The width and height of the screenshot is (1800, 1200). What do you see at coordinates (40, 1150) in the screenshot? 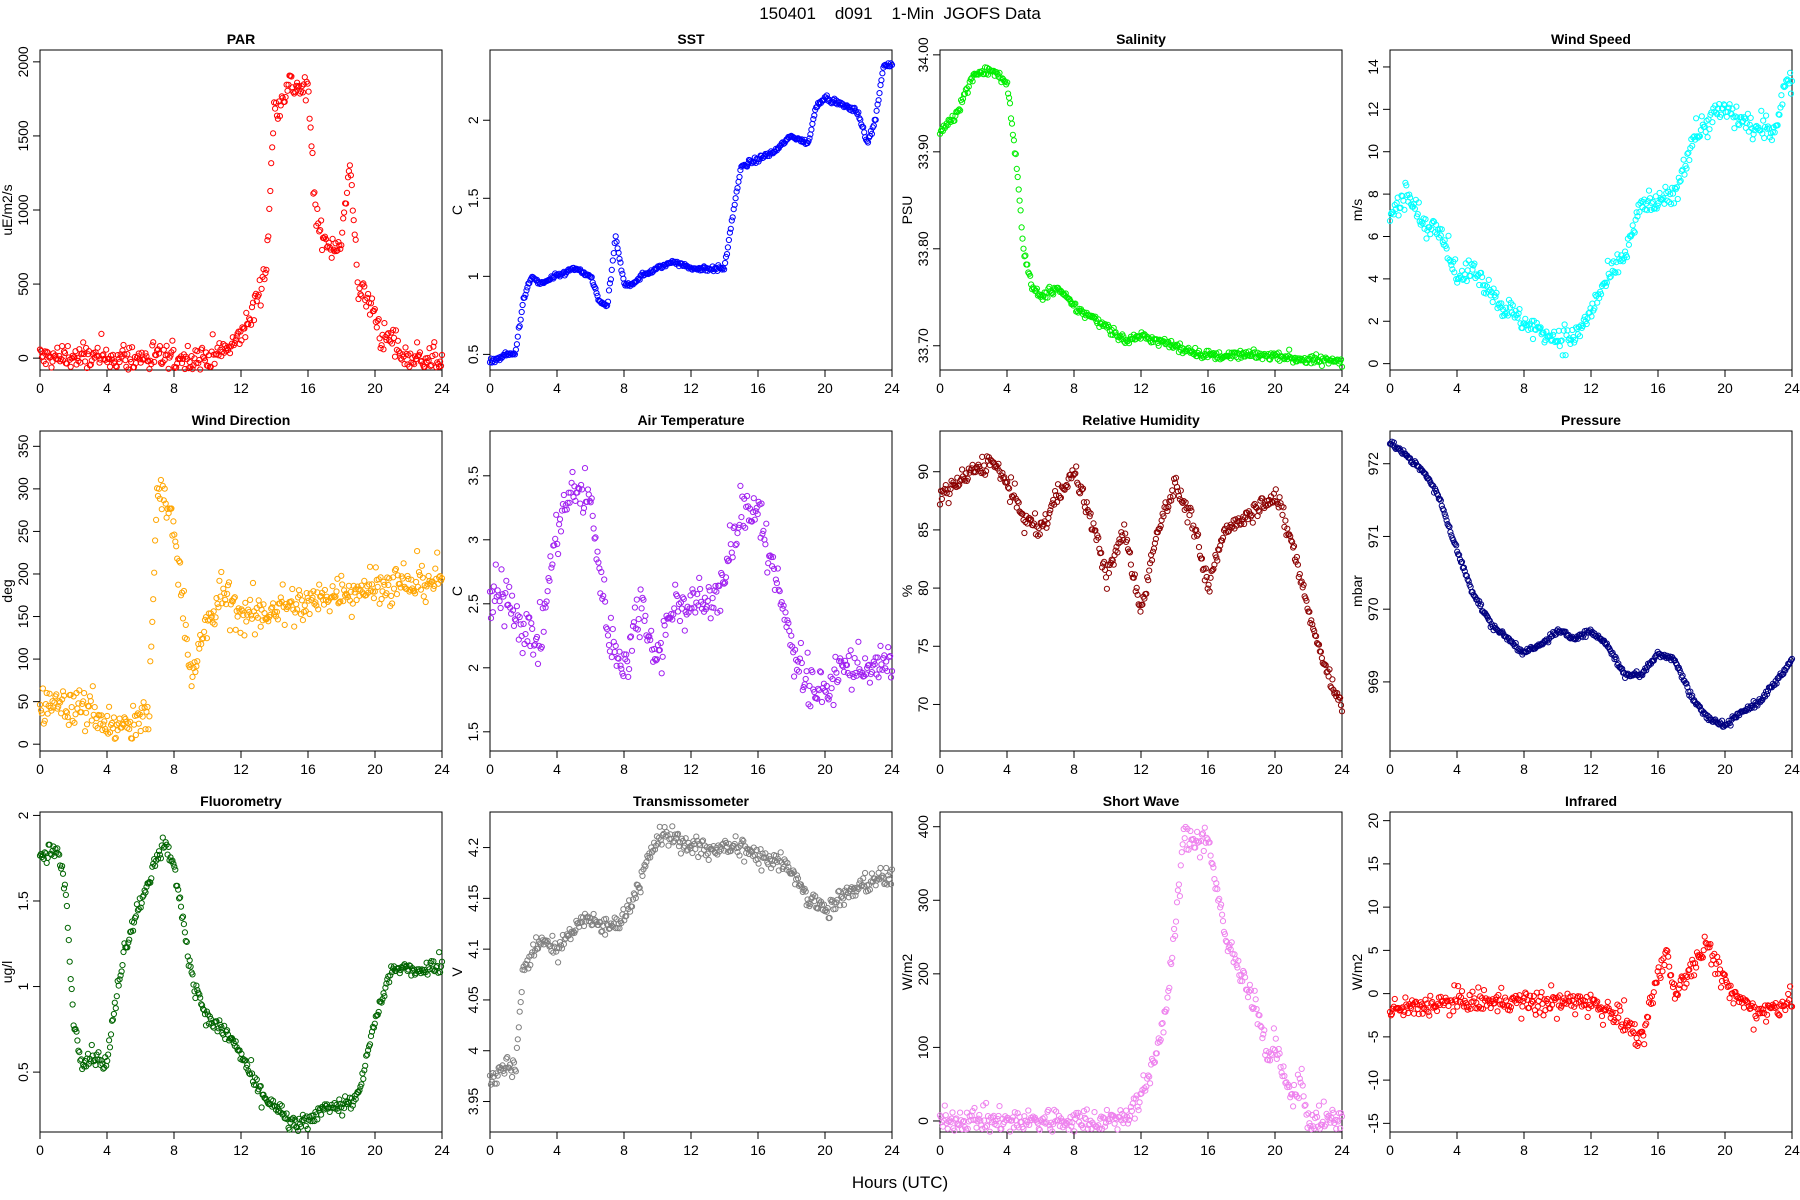
I see `x-tick-label: 0` at bounding box center [40, 1150].